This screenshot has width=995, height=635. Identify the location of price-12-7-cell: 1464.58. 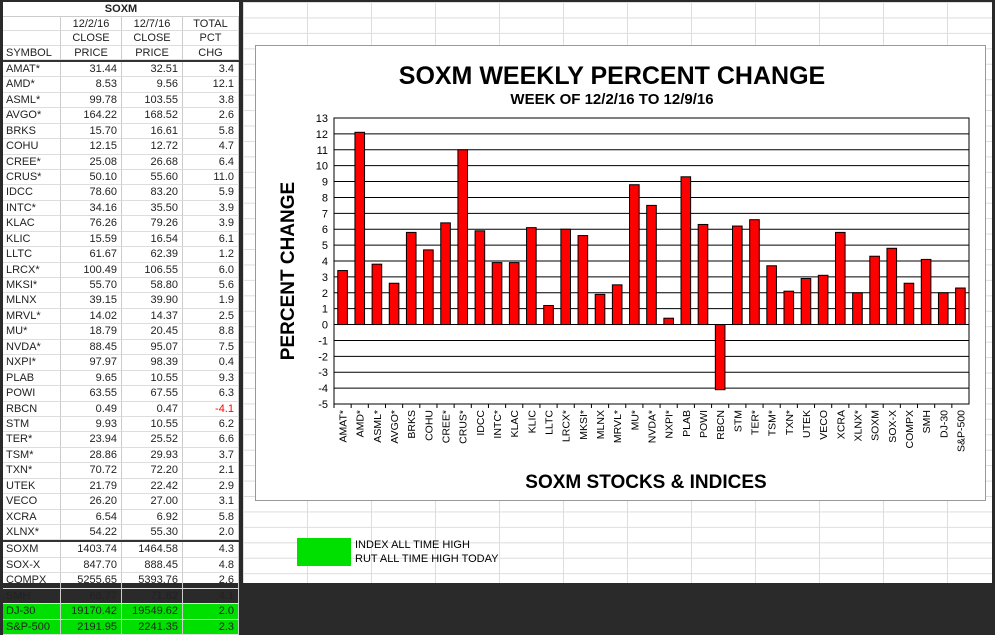
(152, 550).